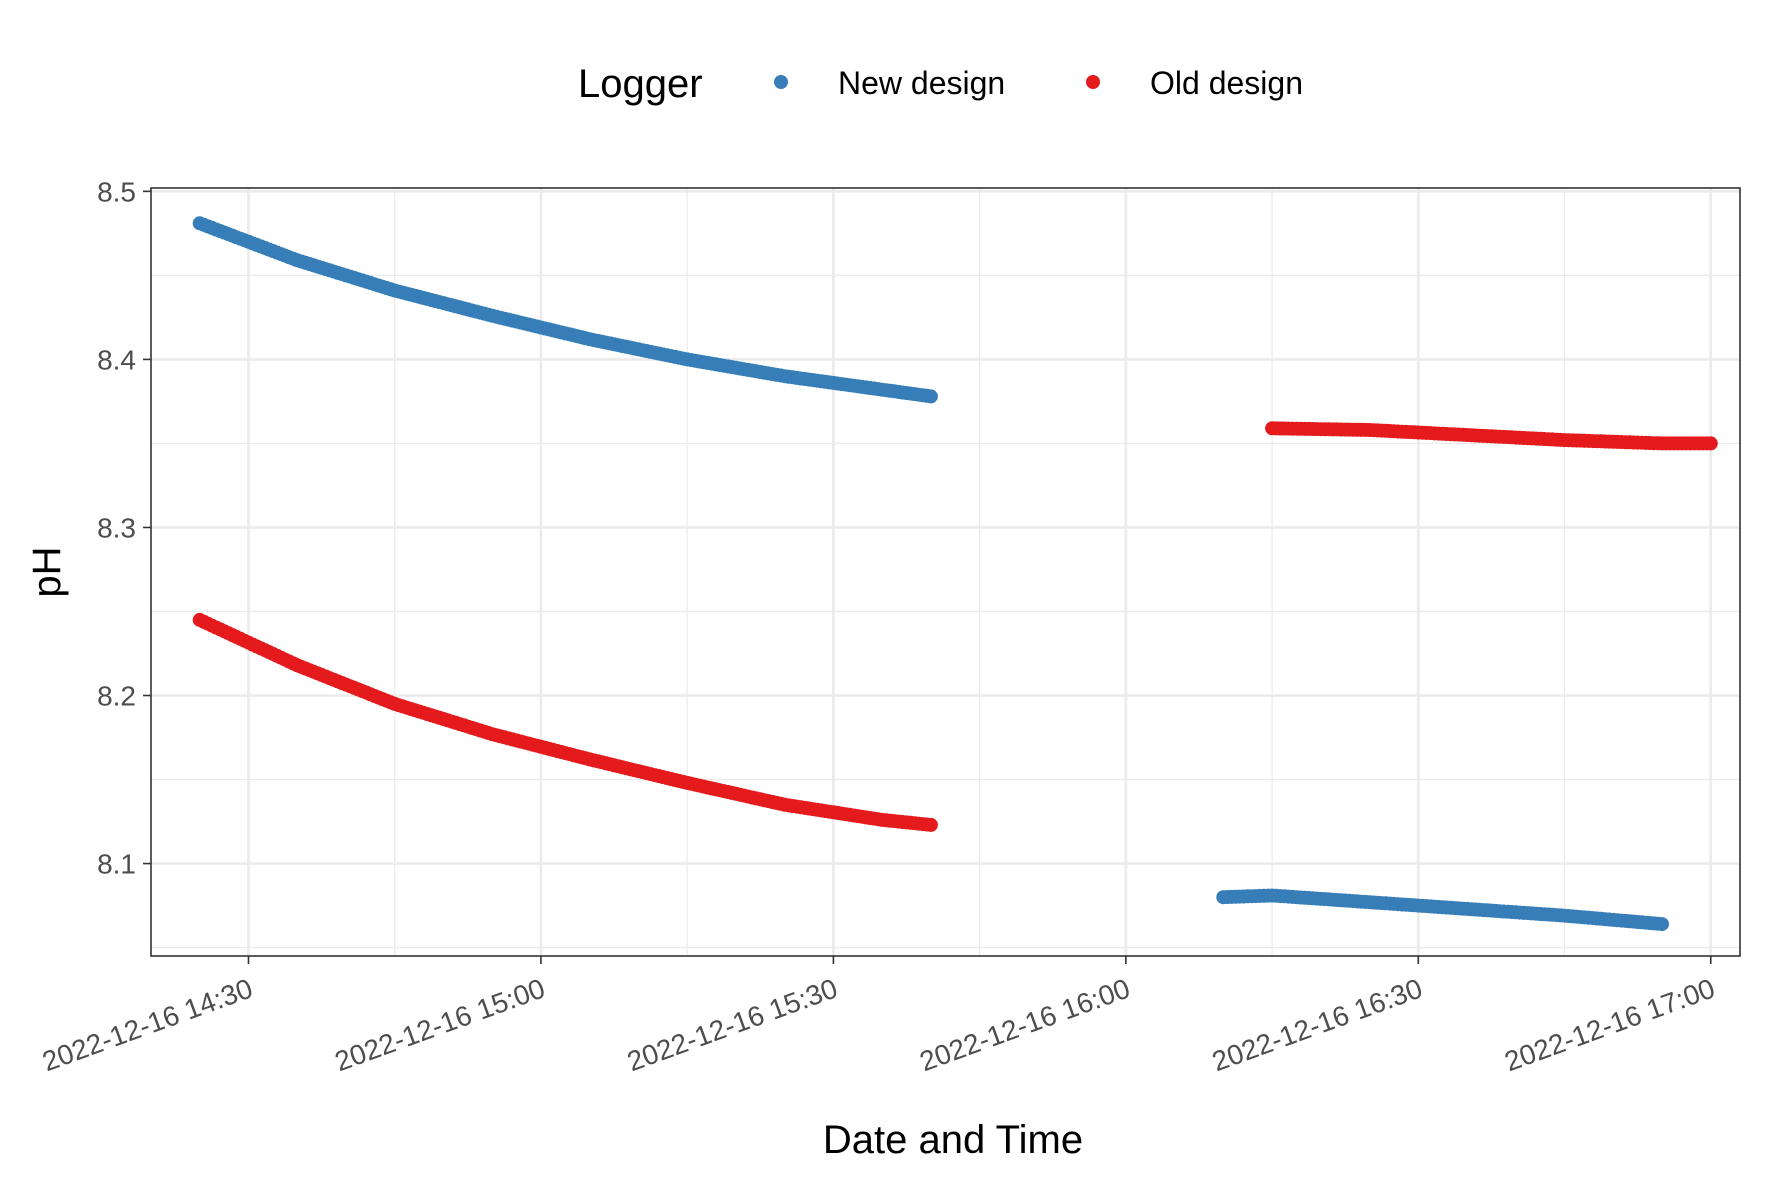 The height and width of the screenshot is (1181, 1771). What do you see at coordinates (116, 359) in the screenshot?
I see `y-tick-label: 8.4` at bounding box center [116, 359].